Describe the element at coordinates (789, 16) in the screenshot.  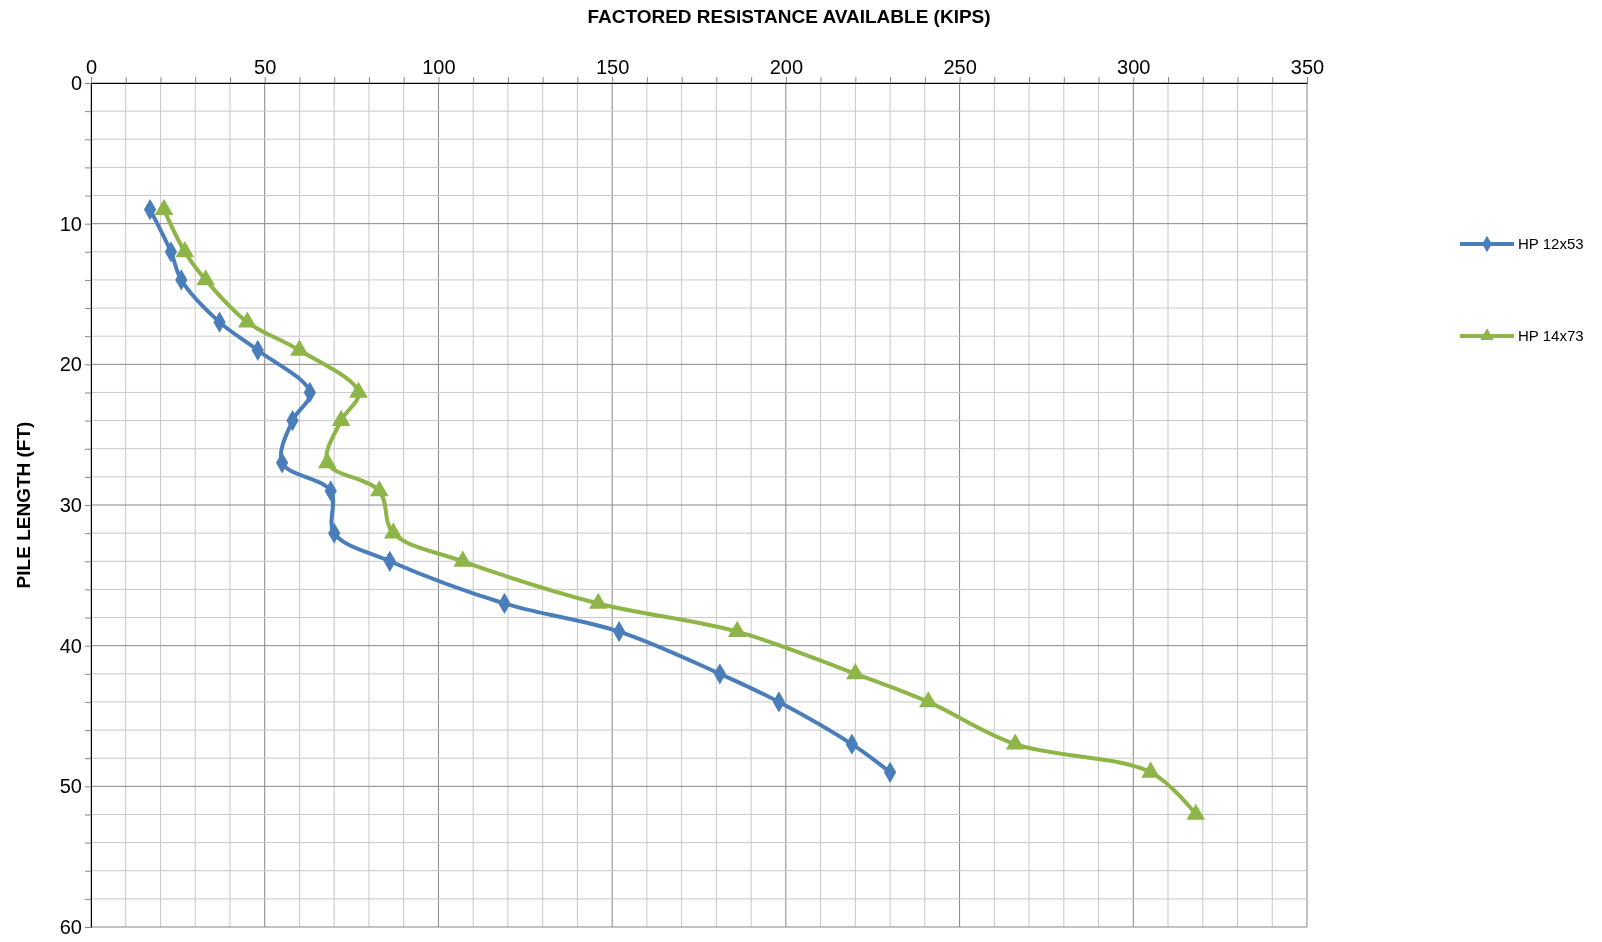
I see `chart-title: FACTORED RESISTANCE AVAILABLE (KIPS)` at that location.